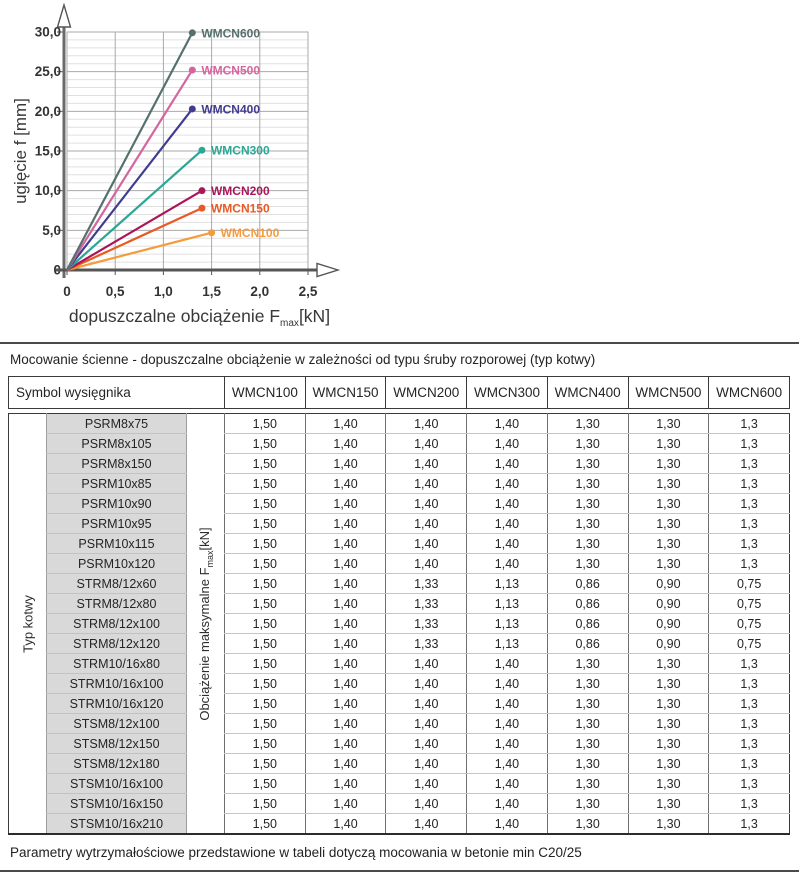 This screenshot has height=885, width=799. I want to click on anchor-type-cell: STRM8/12x80, so click(116, 603).